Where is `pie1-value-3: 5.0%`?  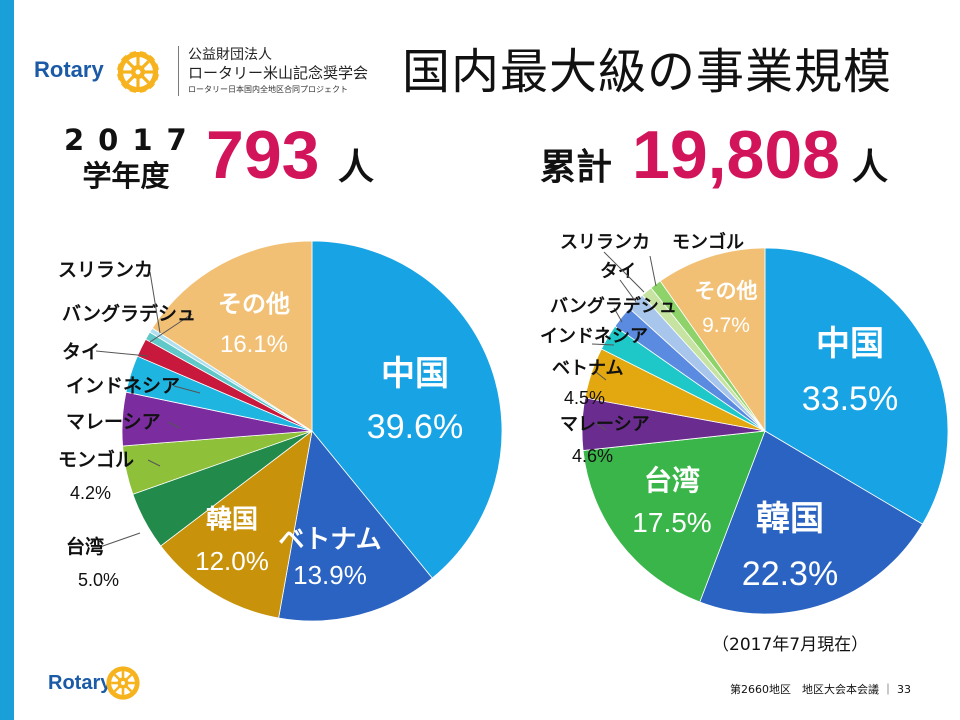 pie1-value-3: 5.0% is located at coordinates (98, 580).